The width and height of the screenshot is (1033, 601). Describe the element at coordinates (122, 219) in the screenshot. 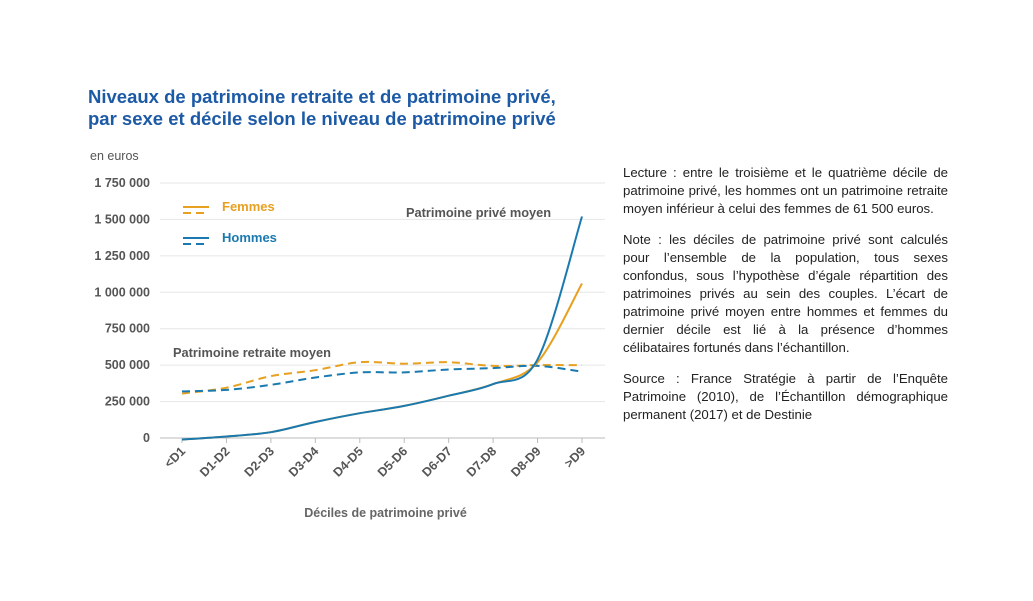

I see `y-tick-label: 1 500 000` at that location.